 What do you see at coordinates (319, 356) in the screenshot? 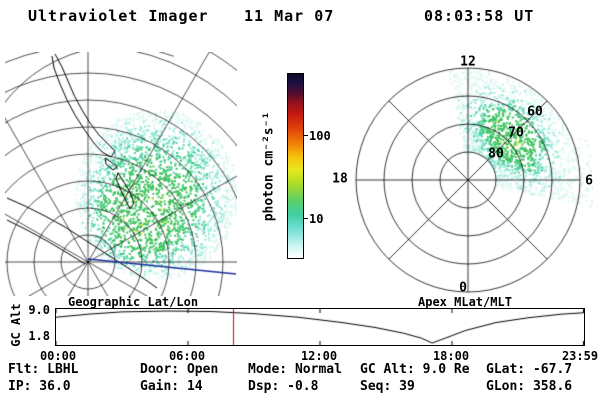
I see `xtick-1200: 12:00` at bounding box center [319, 356].